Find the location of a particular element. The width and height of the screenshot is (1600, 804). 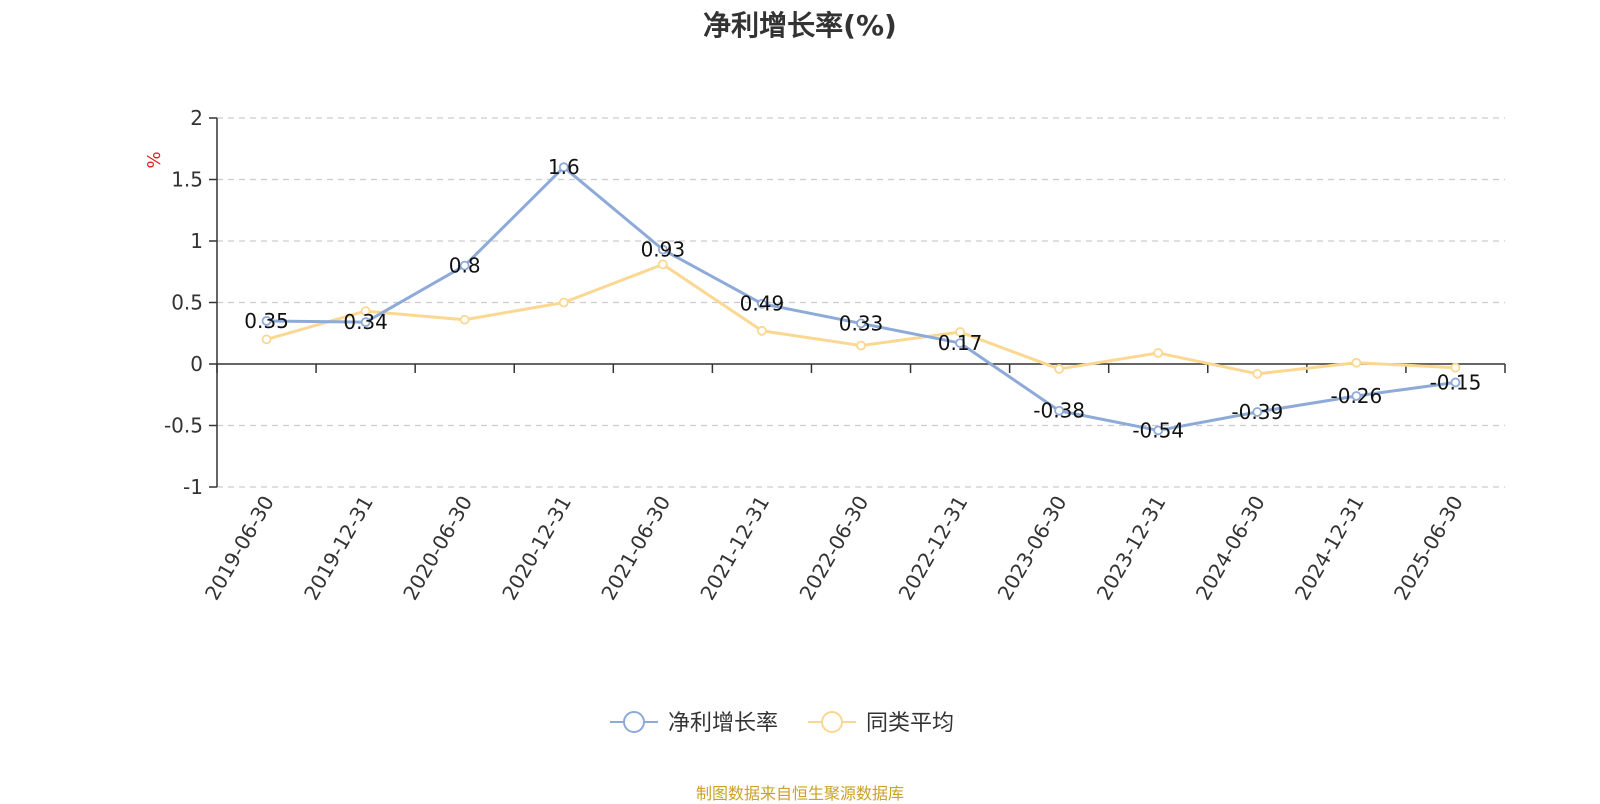

x-tick-label: 2023-12-31 is located at coordinates (1131, 548).